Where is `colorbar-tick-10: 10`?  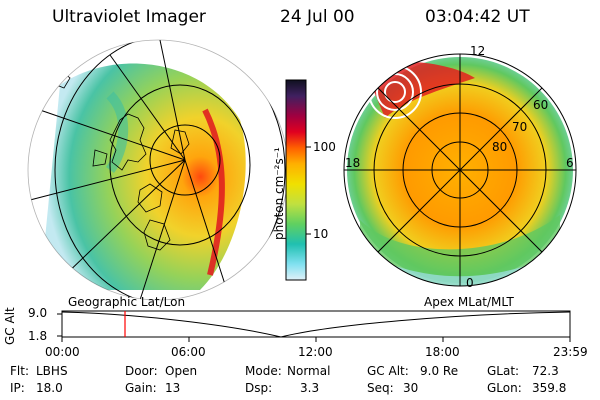
colorbar-tick-10: 10 is located at coordinates (321, 234).